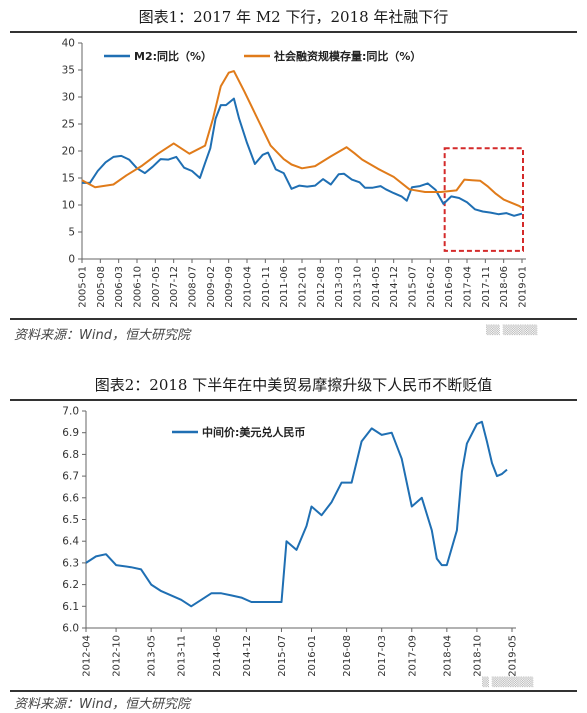  Describe the element at coordinates (483, 199) in the screenshot. I see `highlight-box` at that location.